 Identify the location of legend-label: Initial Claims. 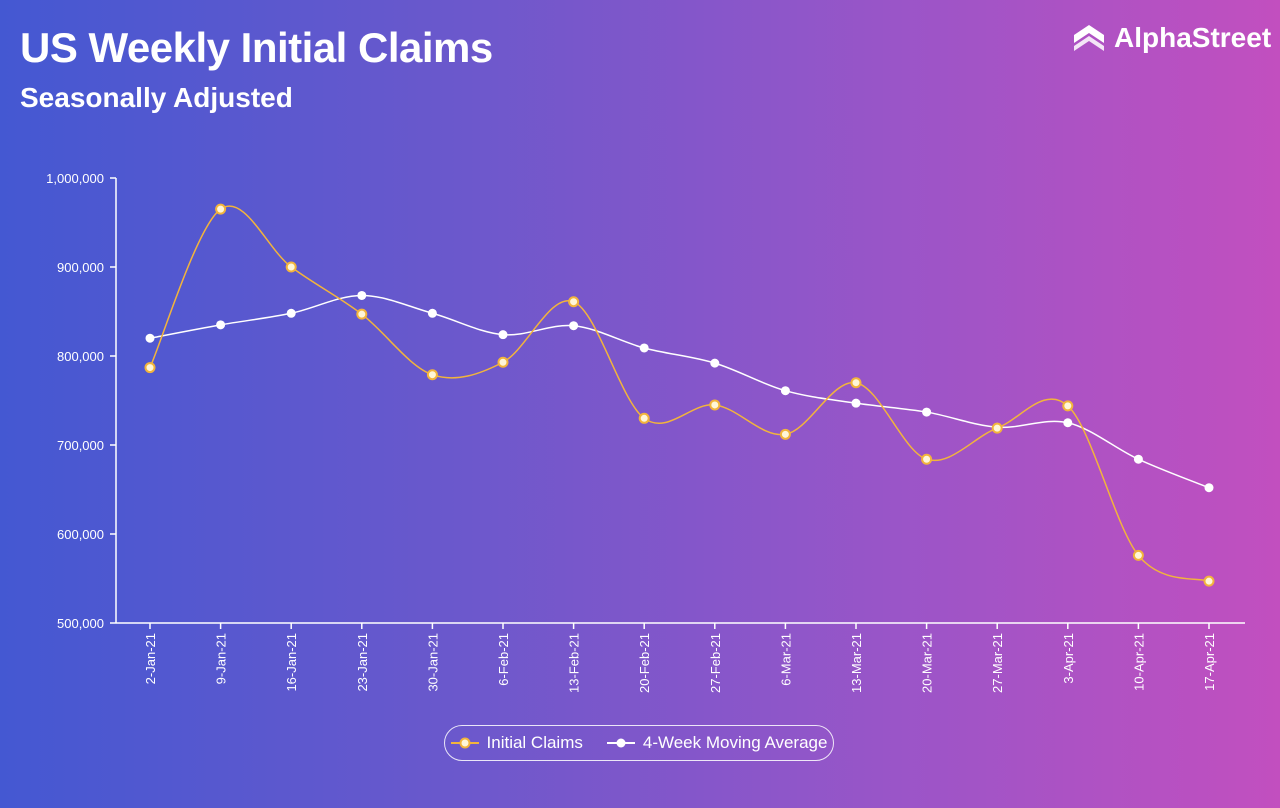
(534, 742).